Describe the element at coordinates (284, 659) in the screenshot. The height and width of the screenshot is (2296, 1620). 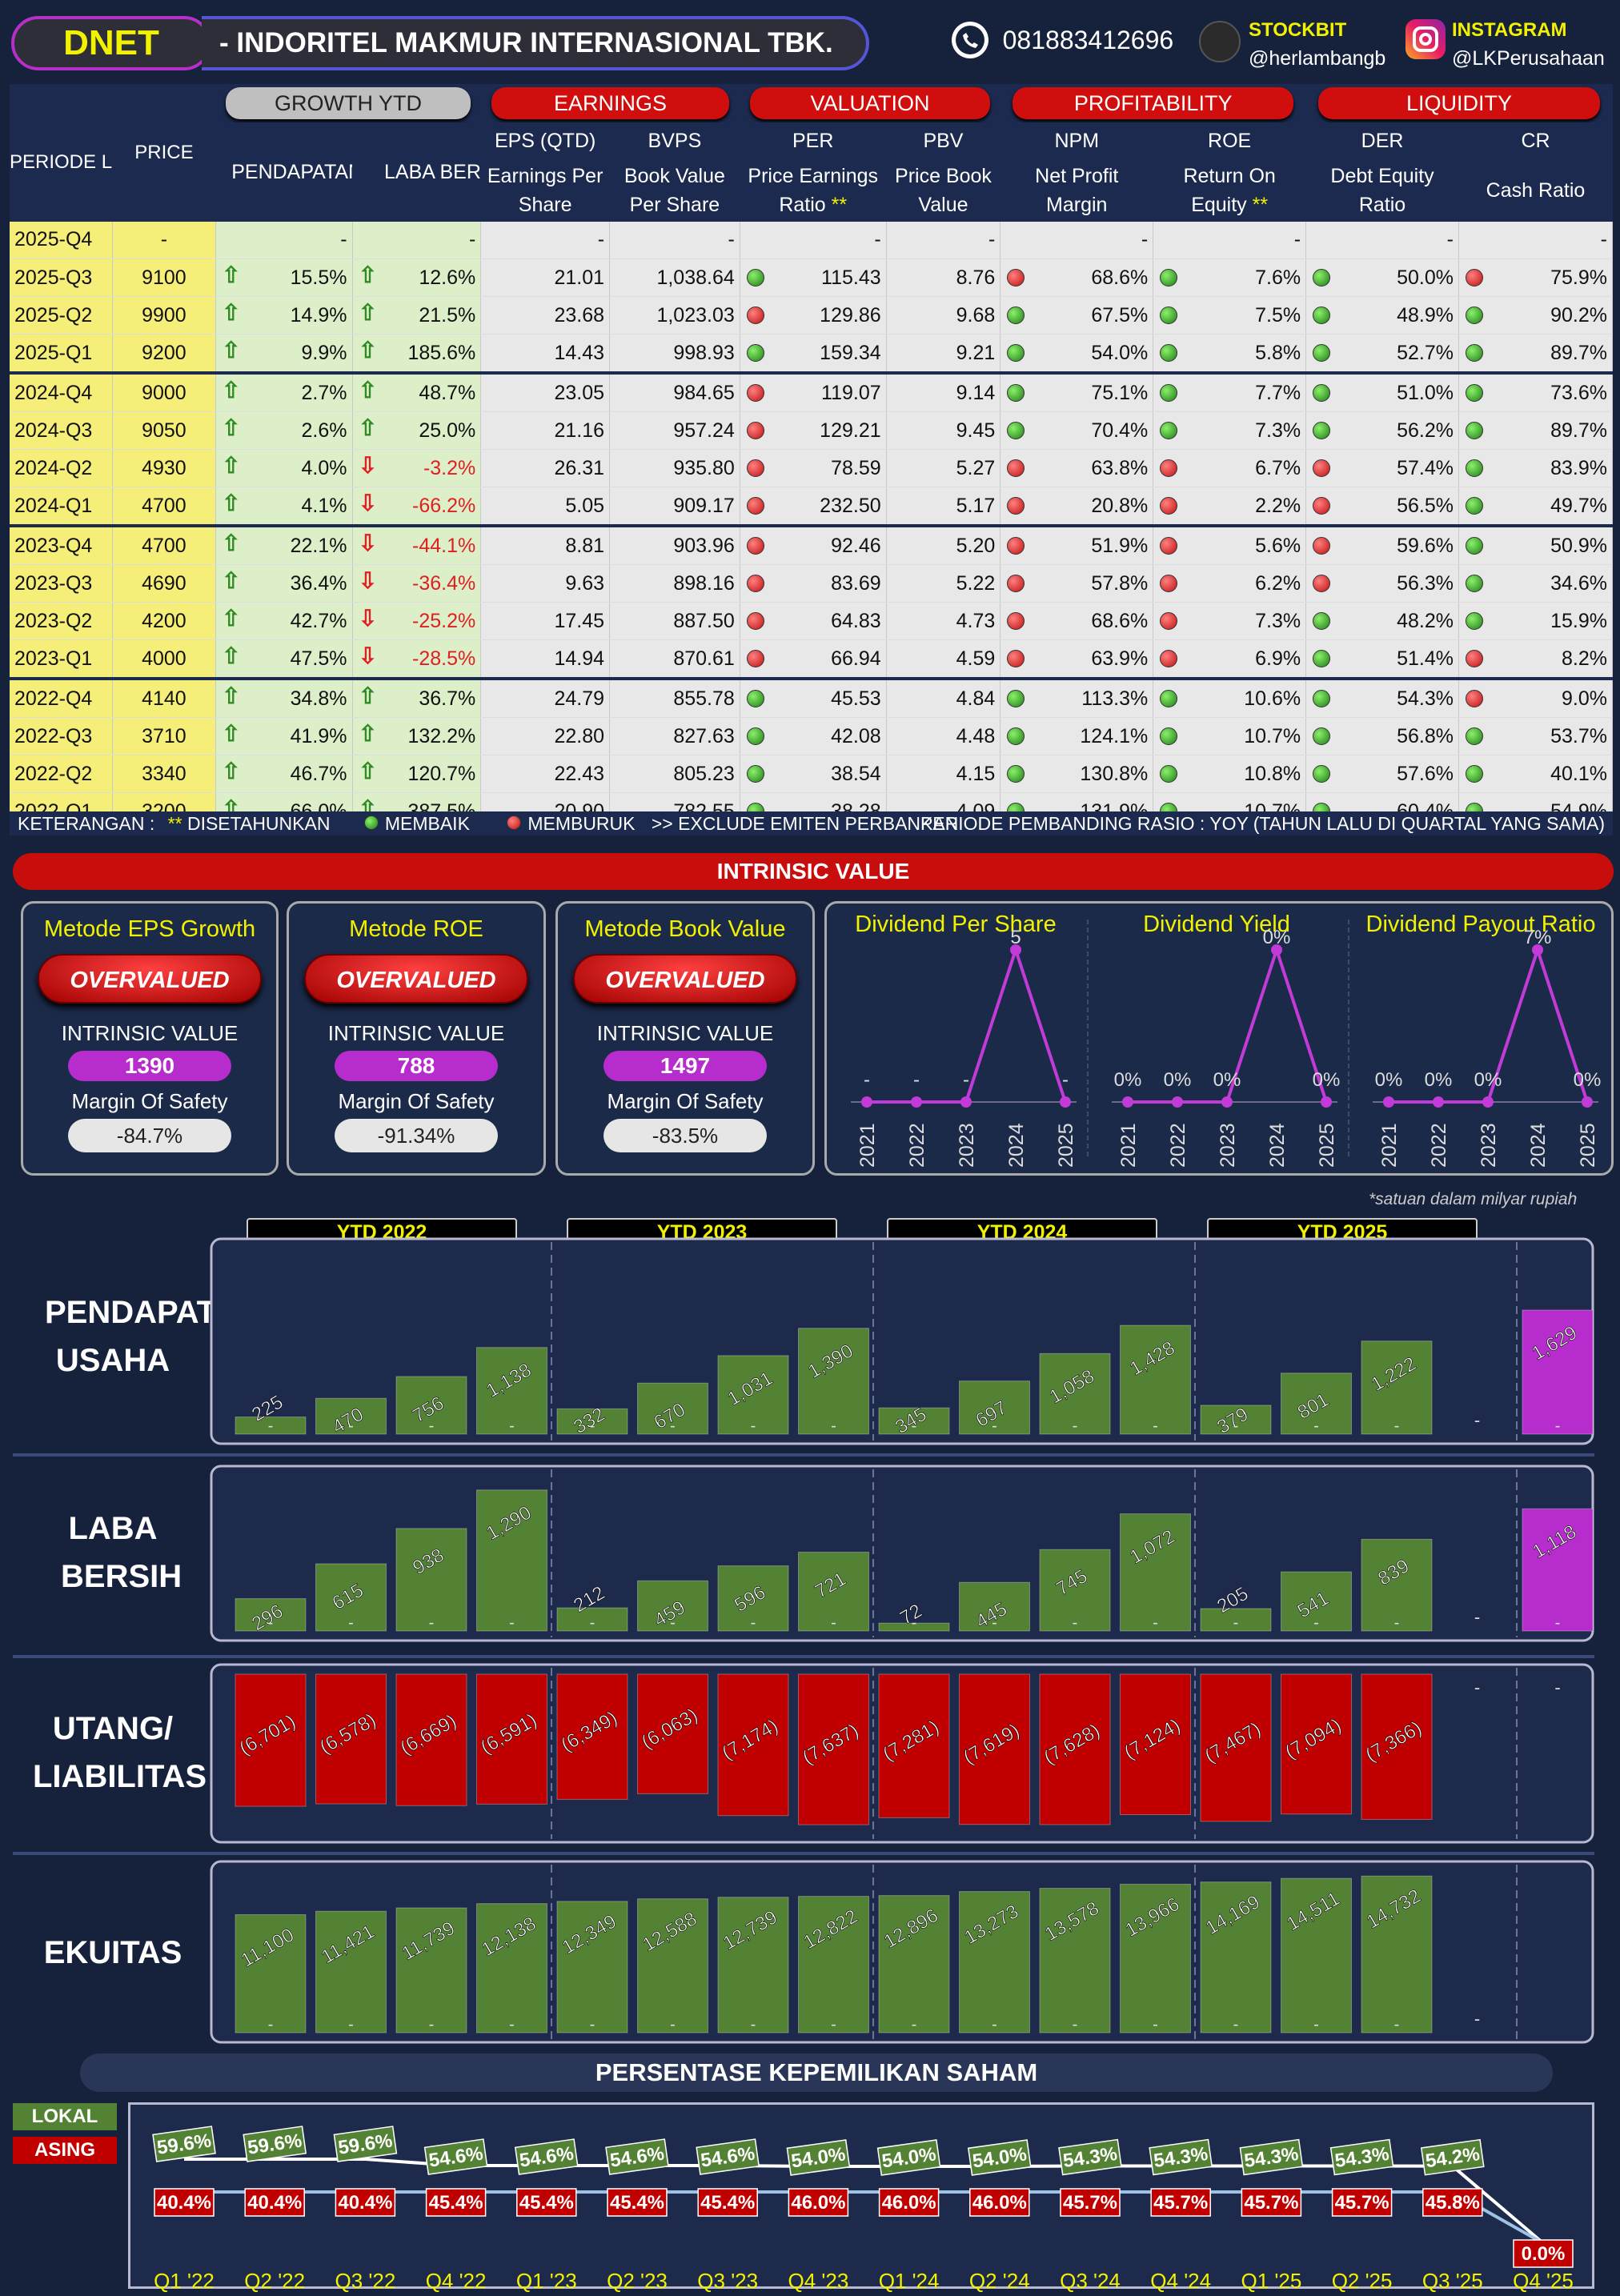
I see `cell-rev: ⇧ 47.5%` at that location.